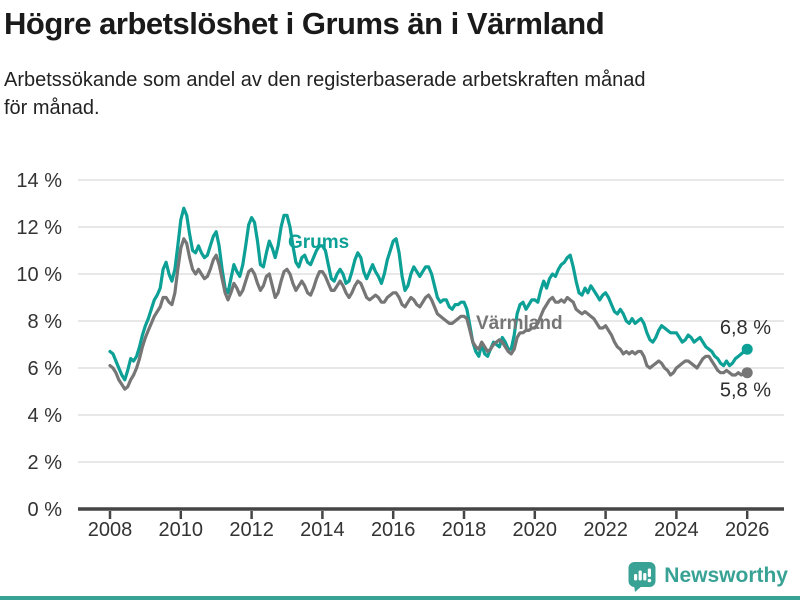 This screenshot has width=800, height=600. What do you see at coordinates (747, 373) in the screenshot?
I see `varmland-end-dot` at bounding box center [747, 373].